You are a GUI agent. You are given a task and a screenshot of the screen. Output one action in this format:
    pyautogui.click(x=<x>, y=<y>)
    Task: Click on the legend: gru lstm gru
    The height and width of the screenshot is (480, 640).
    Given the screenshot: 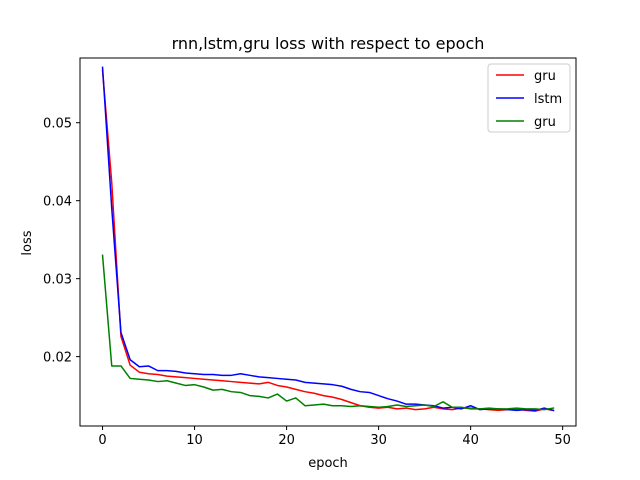 What is the action you would take?
    pyautogui.click(x=529, y=98)
    